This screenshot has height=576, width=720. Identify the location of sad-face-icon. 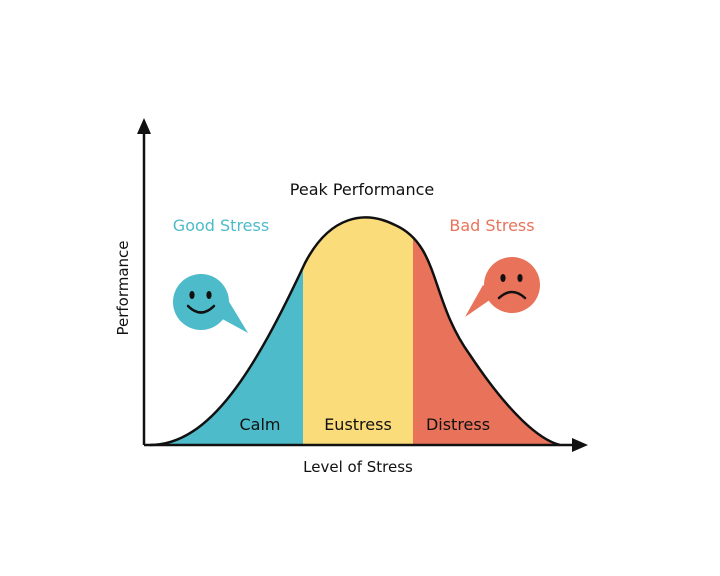
(502, 287).